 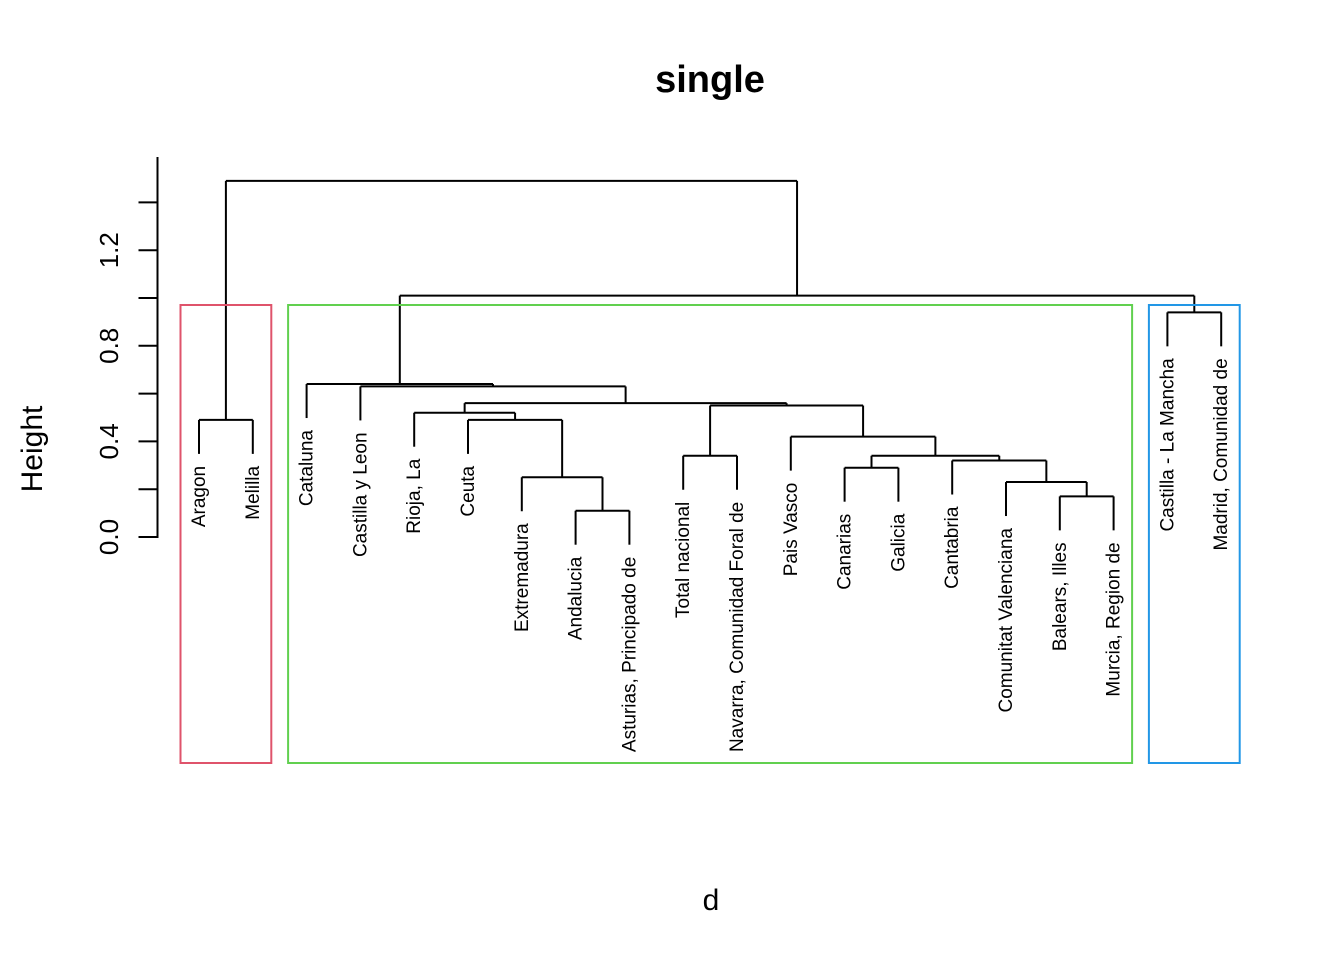 What do you see at coordinates (109, 250) in the screenshot?
I see `y-tick-label: 1.2` at bounding box center [109, 250].